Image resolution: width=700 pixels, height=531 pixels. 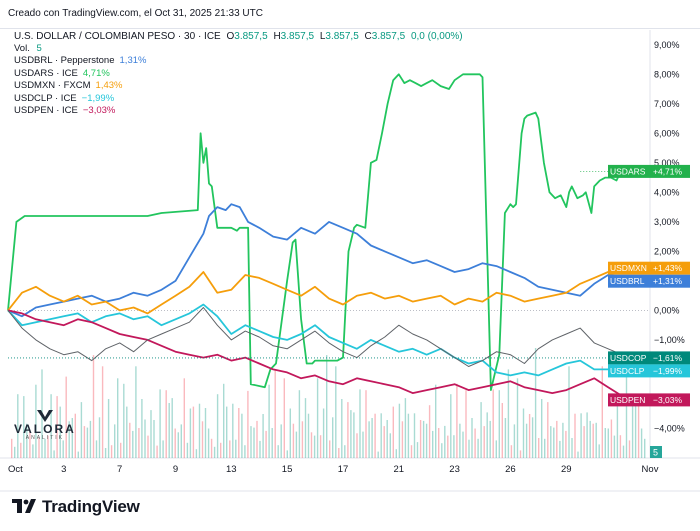 I want to click on legend-row: USDPEN · ICE −3,03%, so click(x=64, y=110).